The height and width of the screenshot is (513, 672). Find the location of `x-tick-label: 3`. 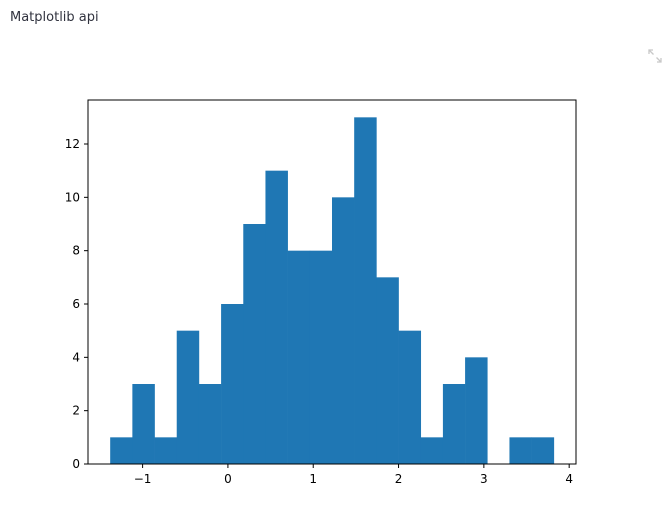

x-tick-label: 3 is located at coordinates (484, 479).